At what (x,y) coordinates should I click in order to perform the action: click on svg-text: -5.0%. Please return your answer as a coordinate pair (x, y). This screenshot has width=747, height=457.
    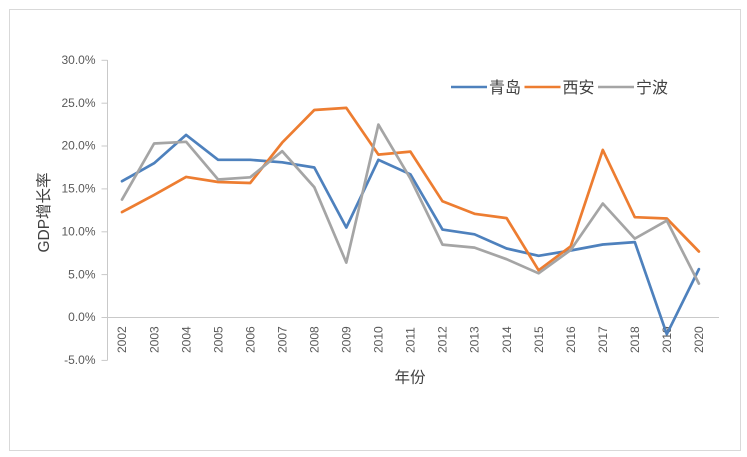
    Looking at the image, I should click on (80, 360).